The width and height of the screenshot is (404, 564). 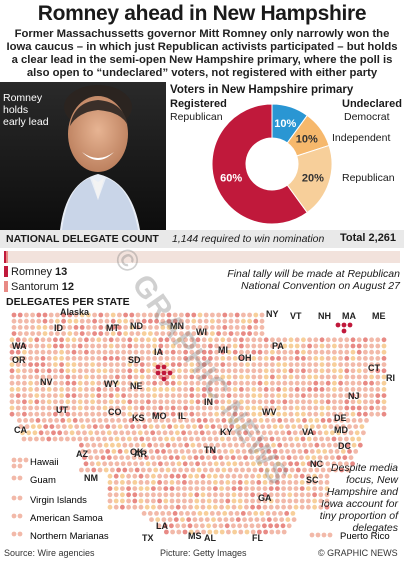 I want to click on donut-label-undeclared-independent: 10%, so click(x=307, y=140).